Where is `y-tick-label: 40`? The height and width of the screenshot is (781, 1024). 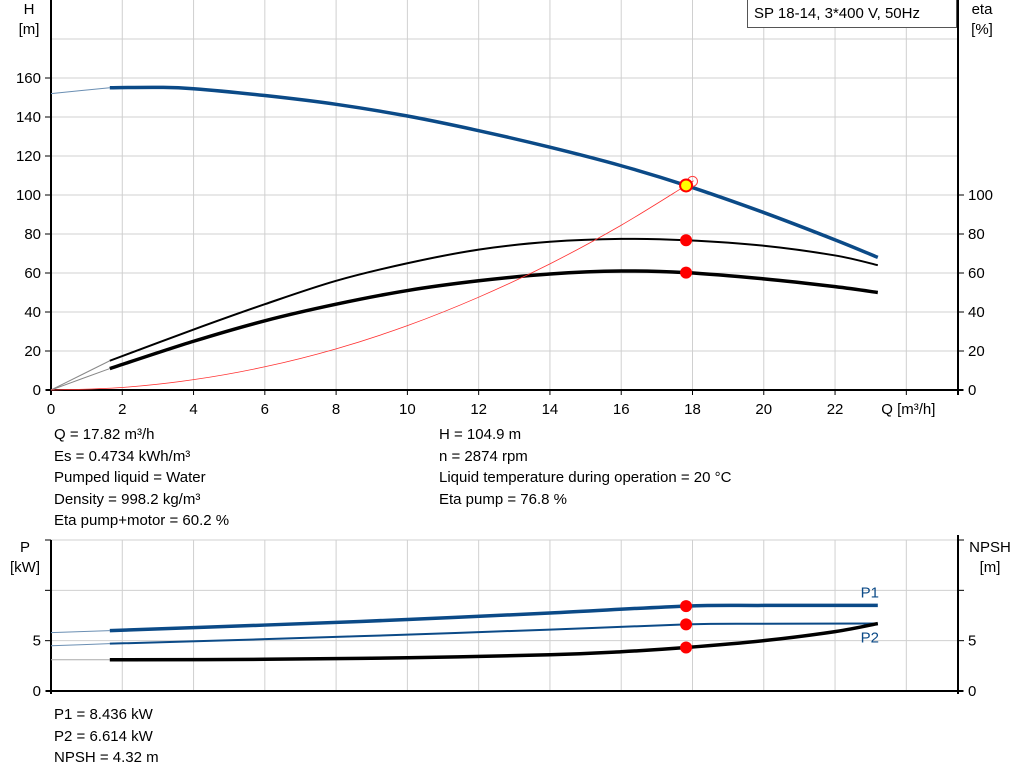 y-tick-label: 40 is located at coordinates (32, 312).